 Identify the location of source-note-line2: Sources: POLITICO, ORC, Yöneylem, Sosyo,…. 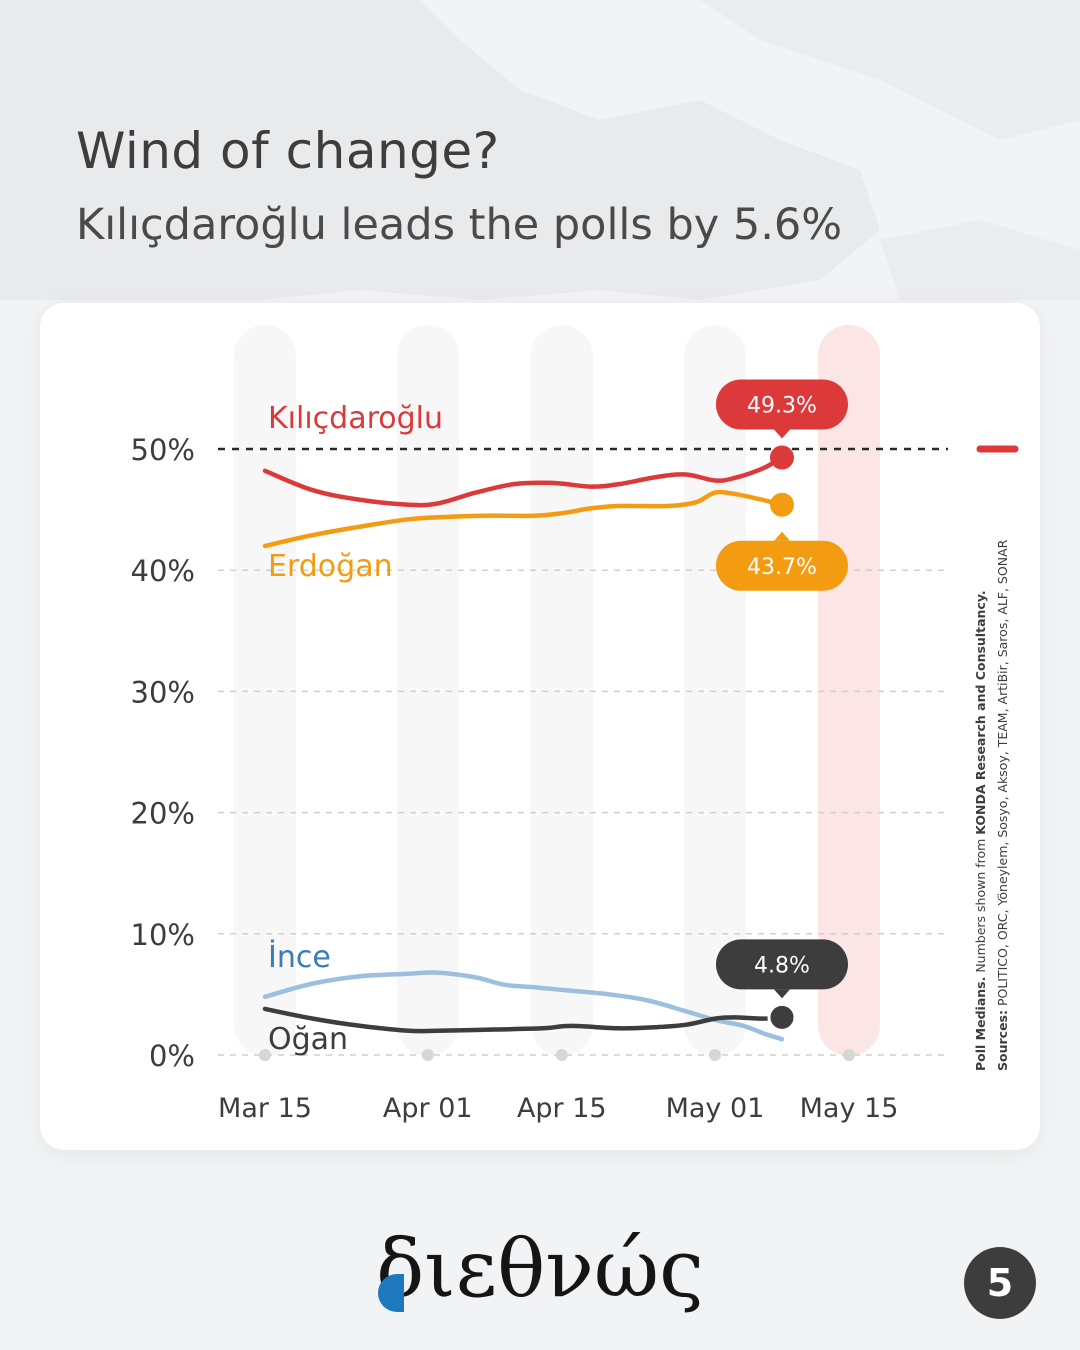
(1002, 805).